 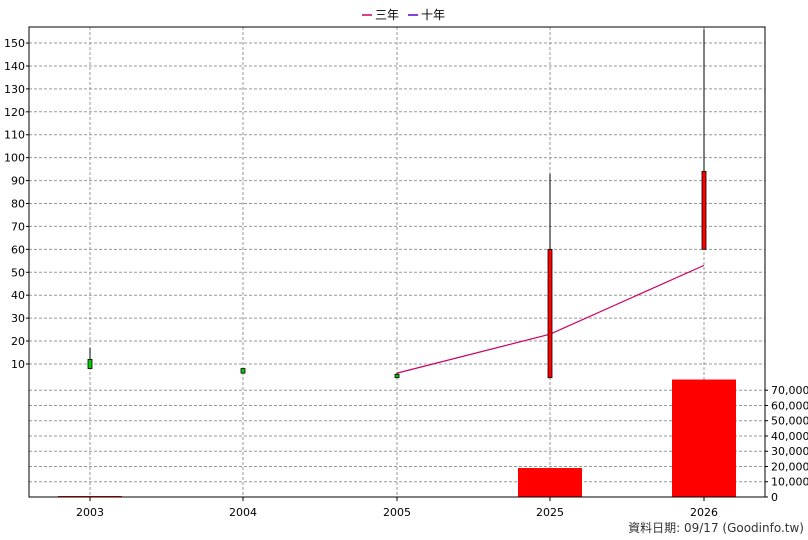 What do you see at coordinates (18, 341) in the screenshot?
I see `price-tick-label: 20` at bounding box center [18, 341].